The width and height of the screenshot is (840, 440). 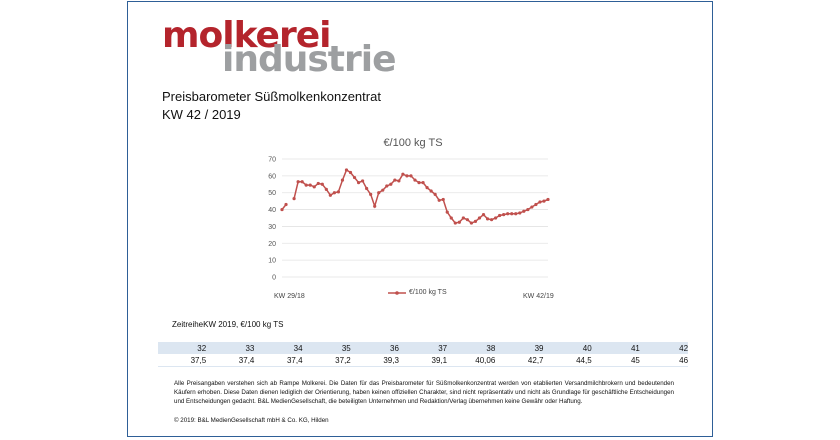 What do you see at coordinates (413, 143) in the screenshot?
I see `chart-title: €/100 kg TS` at bounding box center [413, 143].